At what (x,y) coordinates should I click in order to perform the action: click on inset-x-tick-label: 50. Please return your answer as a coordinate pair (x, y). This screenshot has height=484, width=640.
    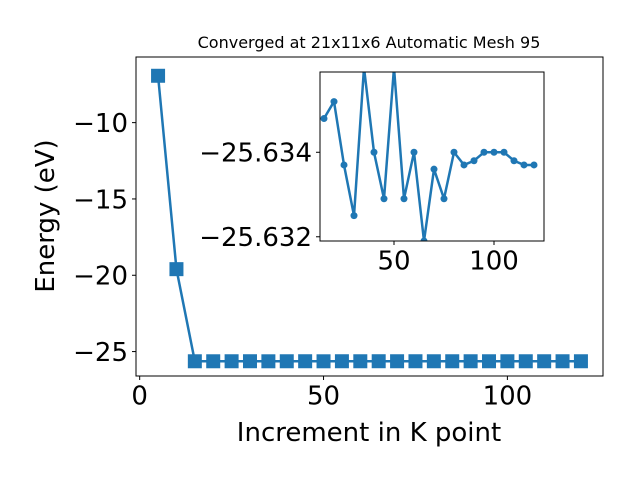
    Looking at the image, I should click on (393, 262).